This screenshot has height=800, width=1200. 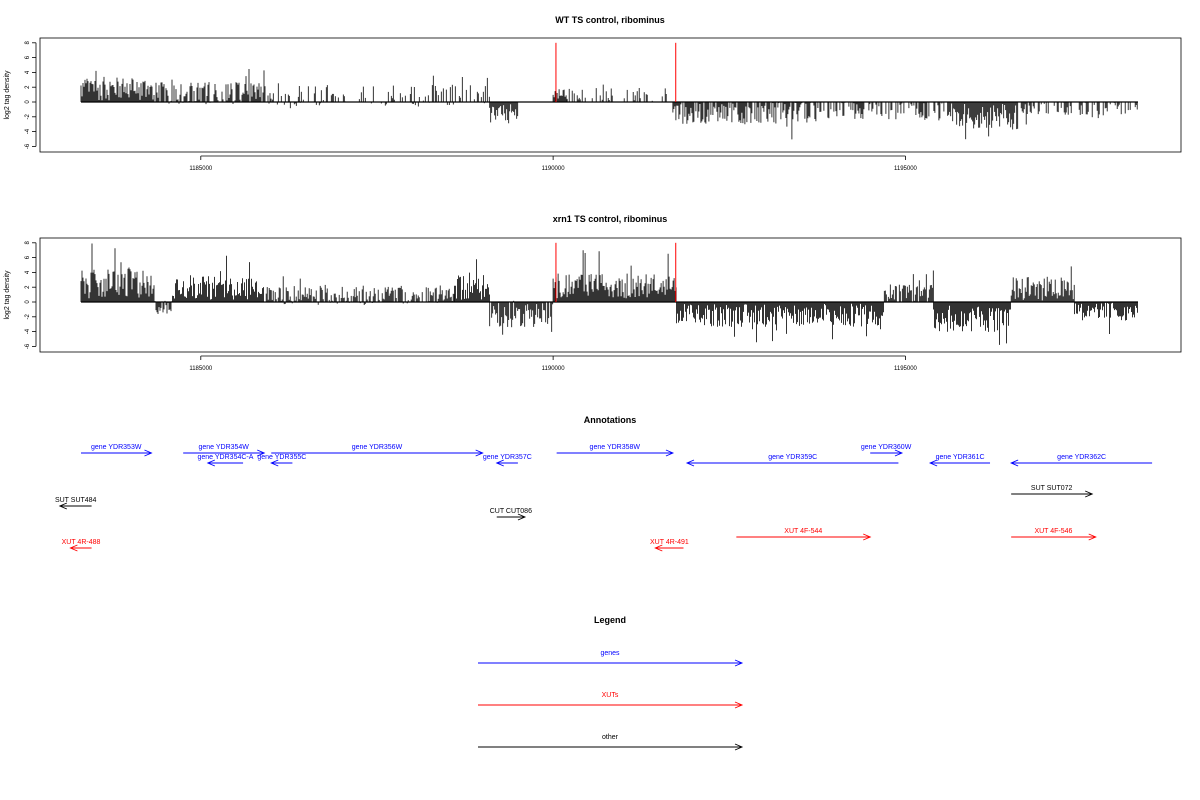 I want to click on annotation-label: gene YDR354W, so click(x=223, y=447).